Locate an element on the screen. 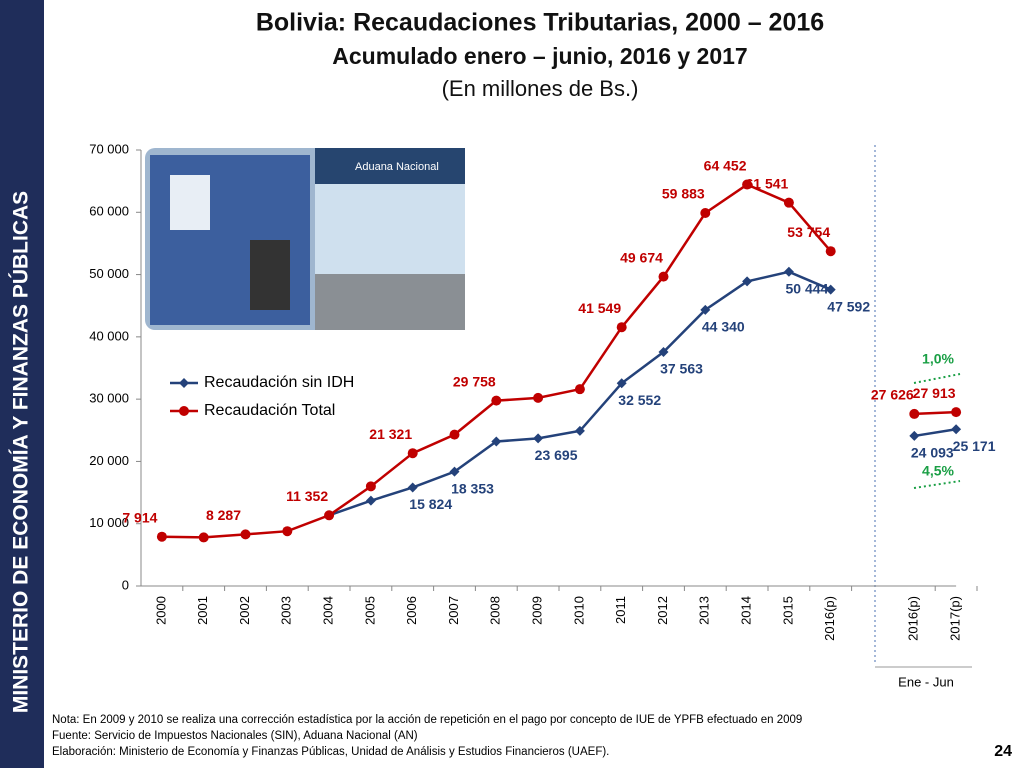 The width and height of the screenshot is (1024, 773). value-label: 18 353 is located at coordinates (472, 488).